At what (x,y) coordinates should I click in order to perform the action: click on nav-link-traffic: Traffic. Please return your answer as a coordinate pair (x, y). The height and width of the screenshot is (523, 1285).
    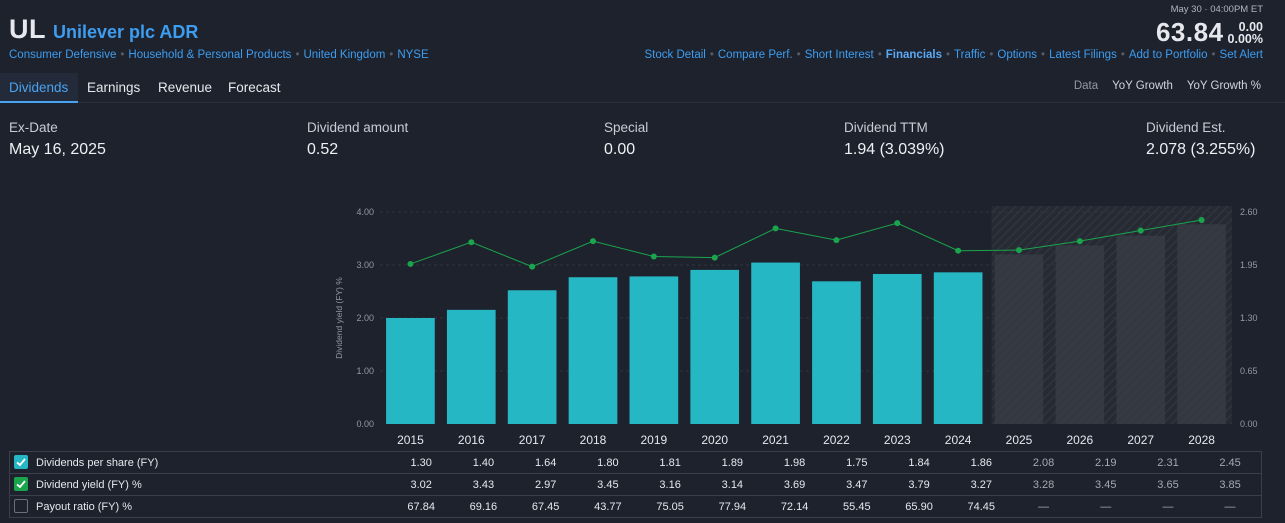
    Looking at the image, I should click on (970, 55).